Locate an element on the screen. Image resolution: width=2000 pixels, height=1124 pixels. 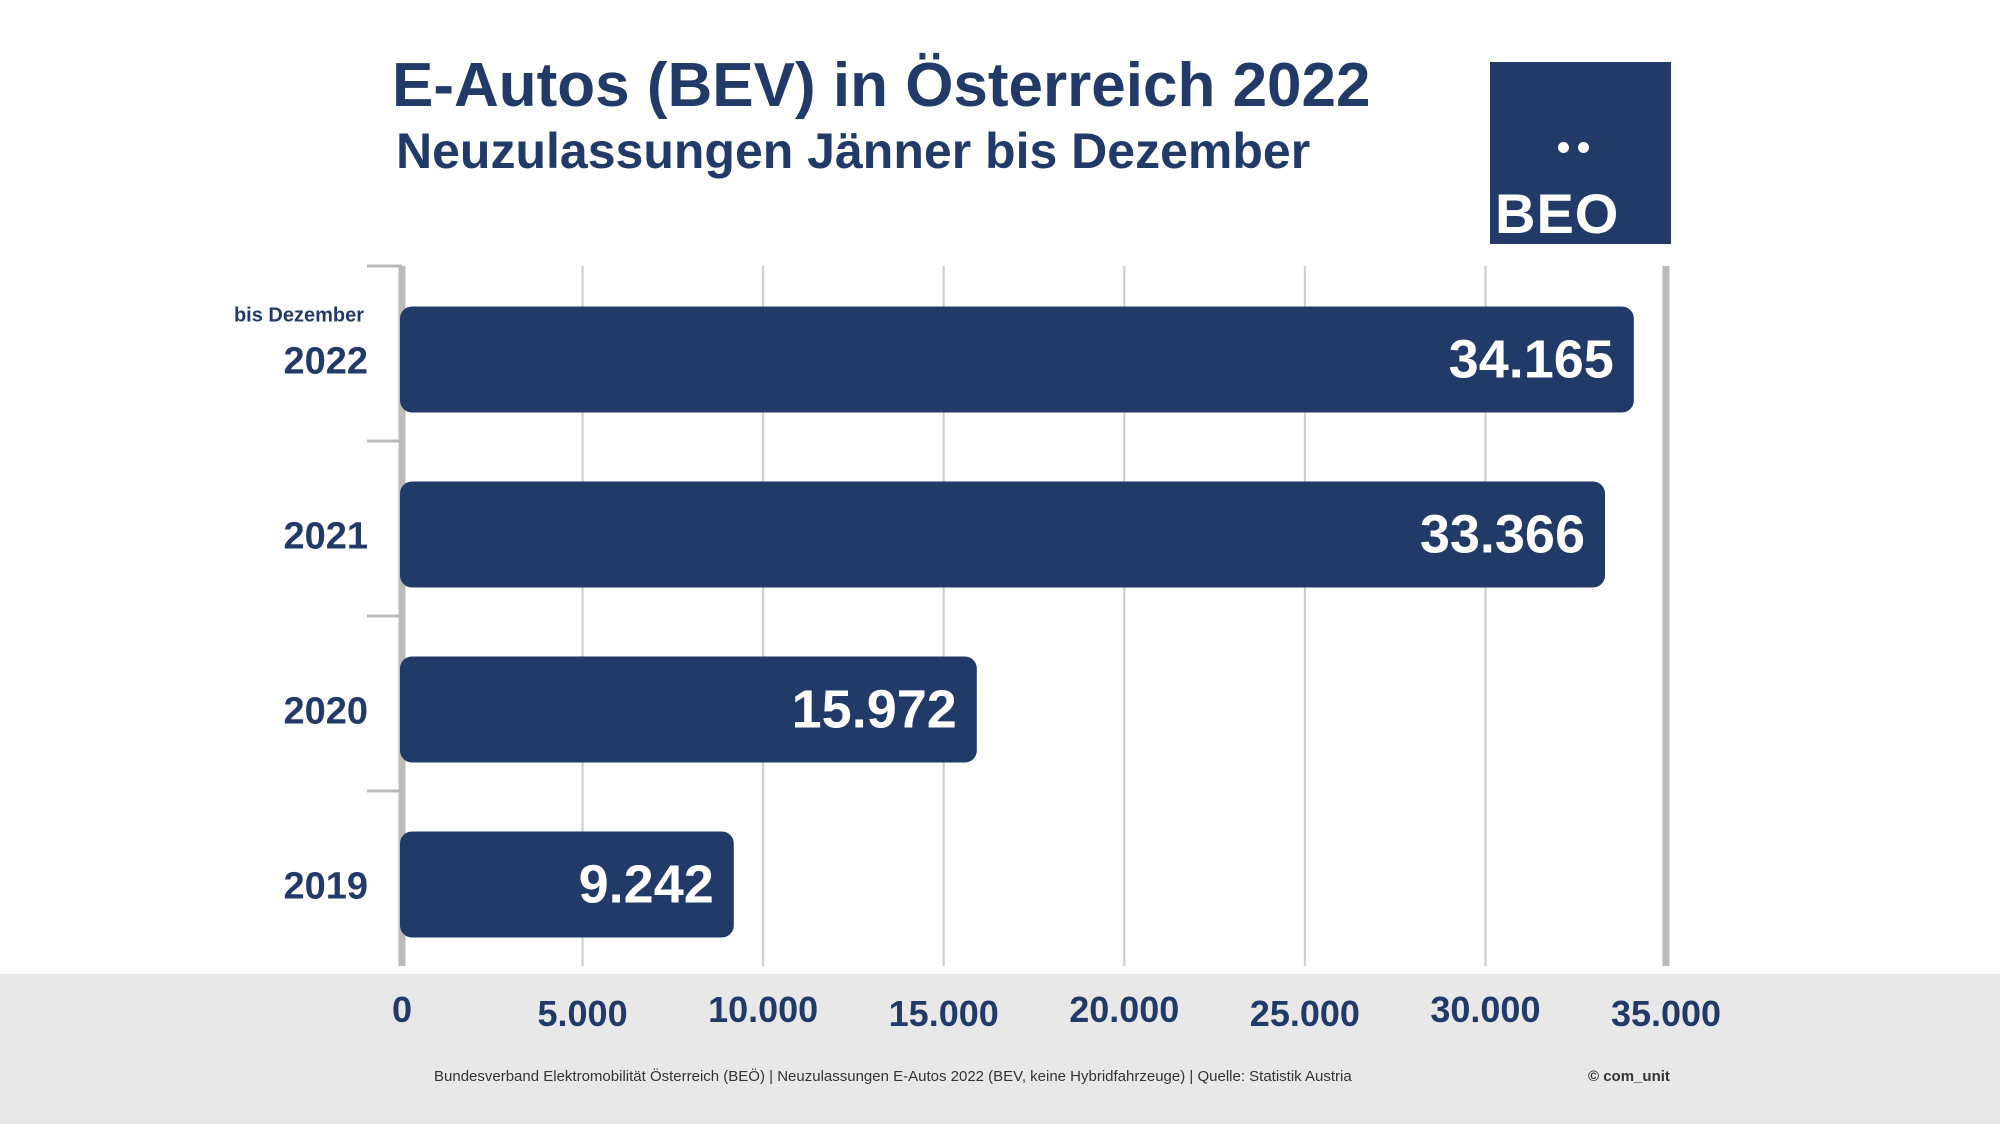
category-label: 2021 is located at coordinates (325, 537).